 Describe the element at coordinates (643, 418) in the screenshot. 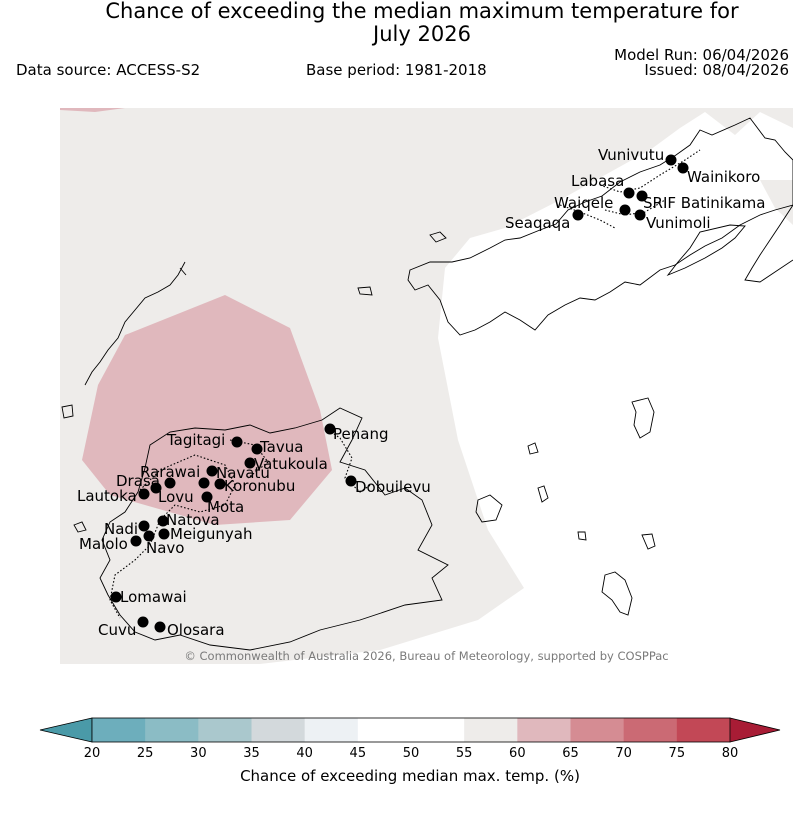

I see `koro-island` at that location.